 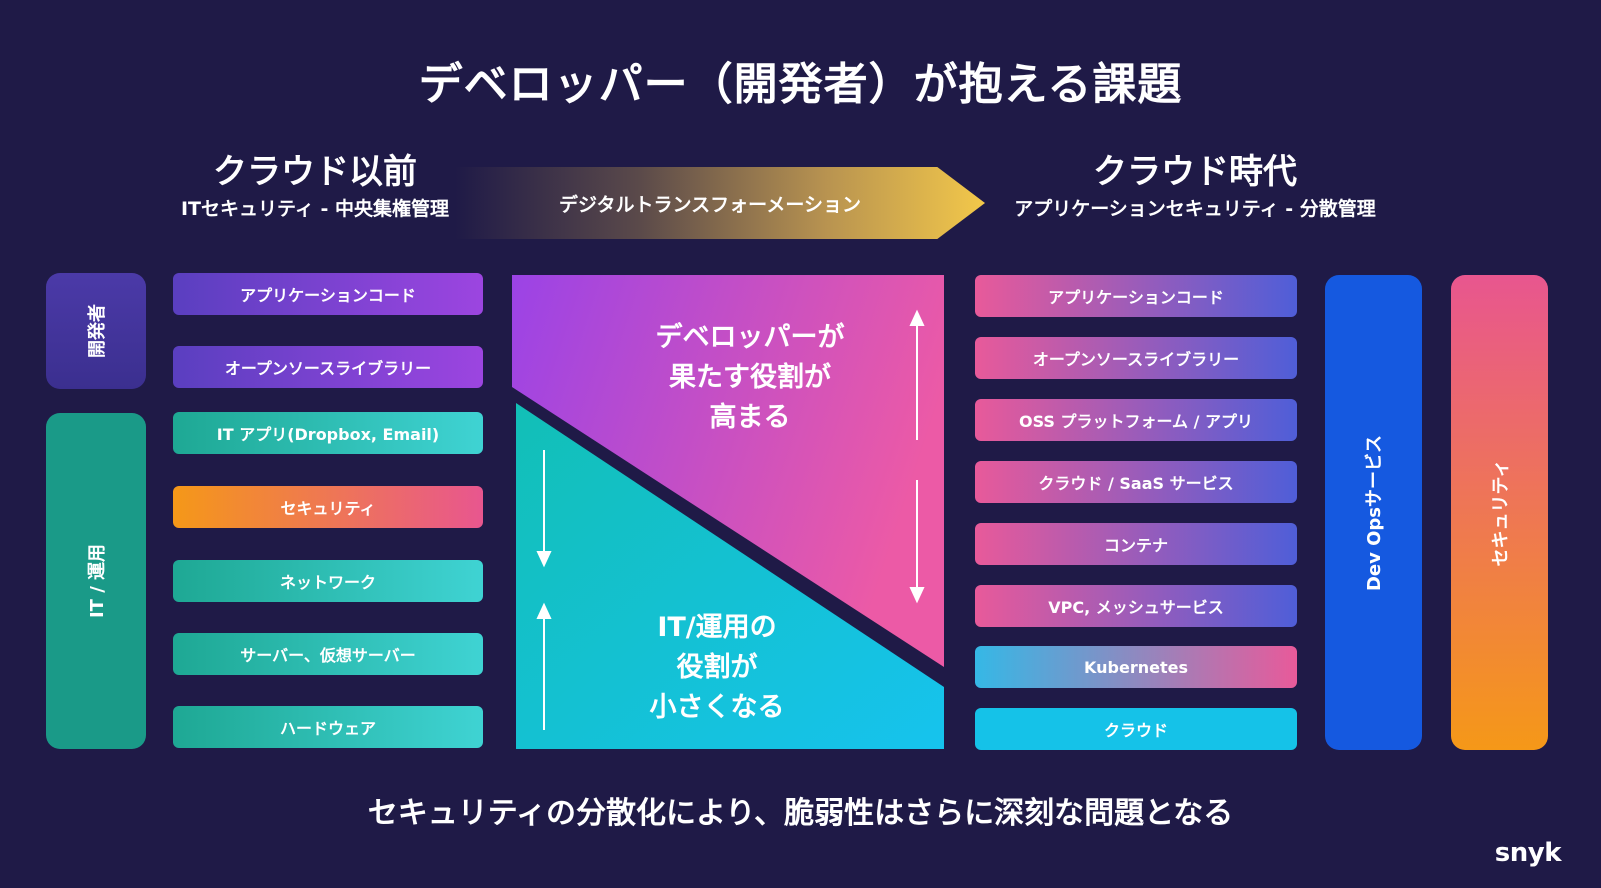 What do you see at coordinates (328, 654) in the screenshot?
I see `left-item-servers: サーバー、仮想サーバー` at bounding box center [328, 654].